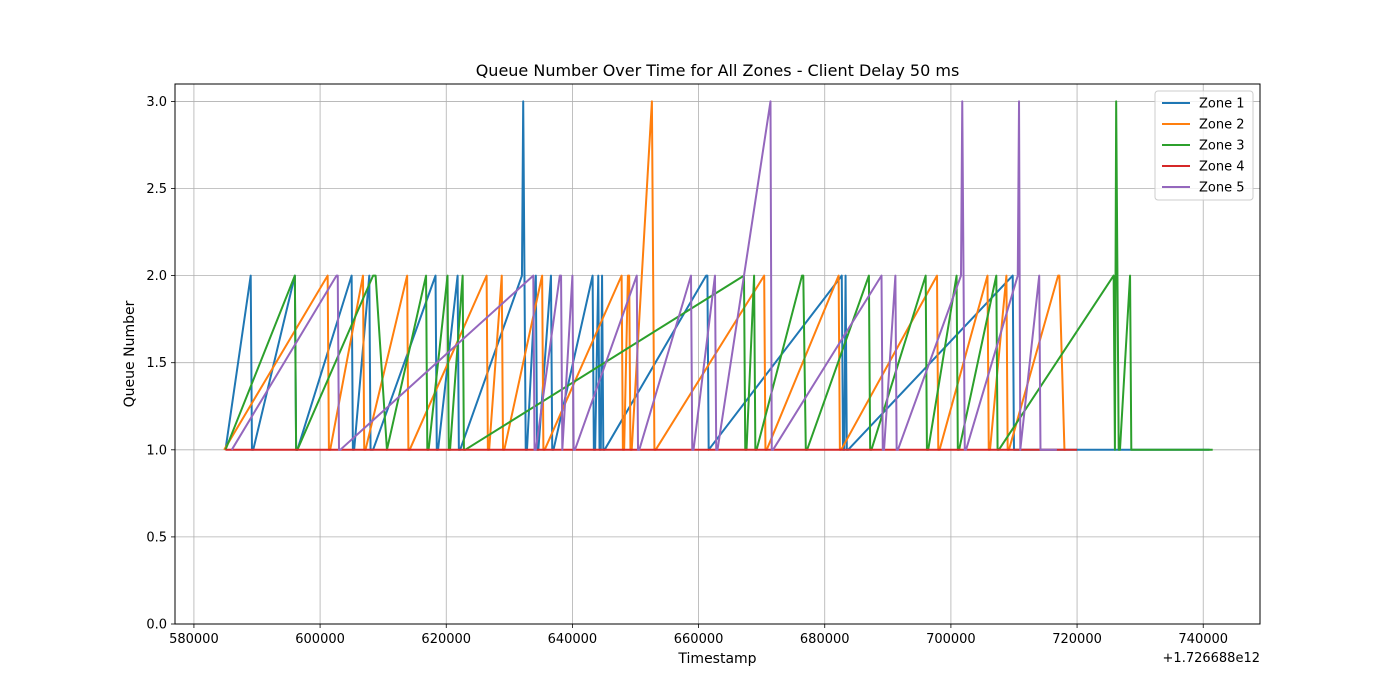  Describe the element at coordinates (130, 353) in the screenshot. I see `y-axis-title: Queue Number` at that location.